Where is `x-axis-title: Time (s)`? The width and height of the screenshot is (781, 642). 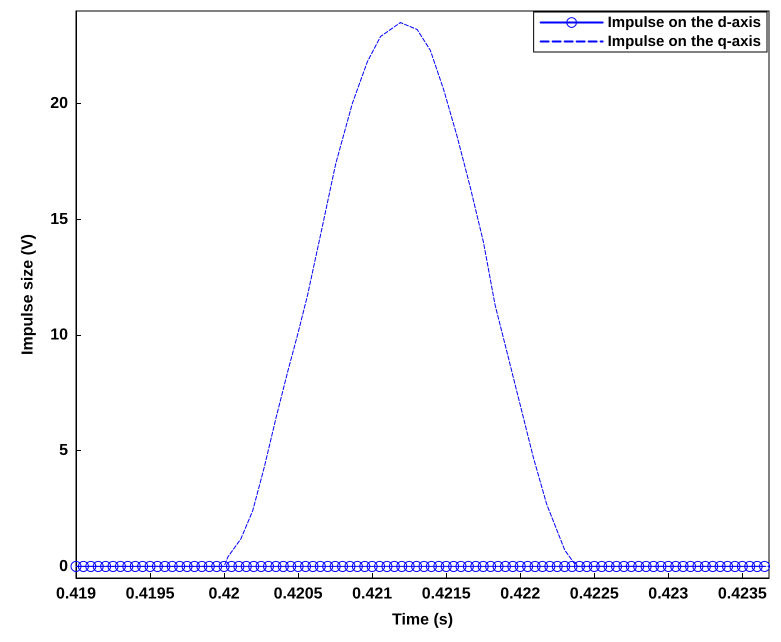
x-axis-title: Time (s) is located at coordinates (423, 620).